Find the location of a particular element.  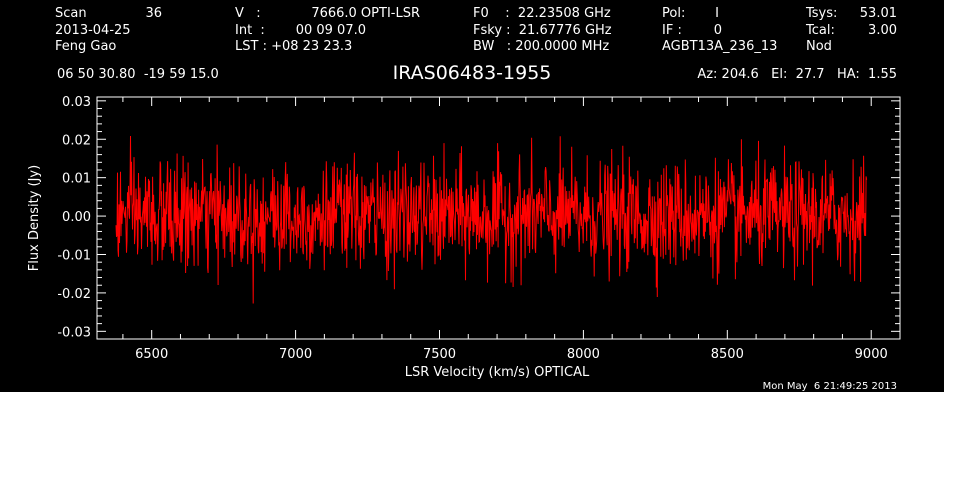

header-observer: Feng Gao is located at coordinates (85, 46).